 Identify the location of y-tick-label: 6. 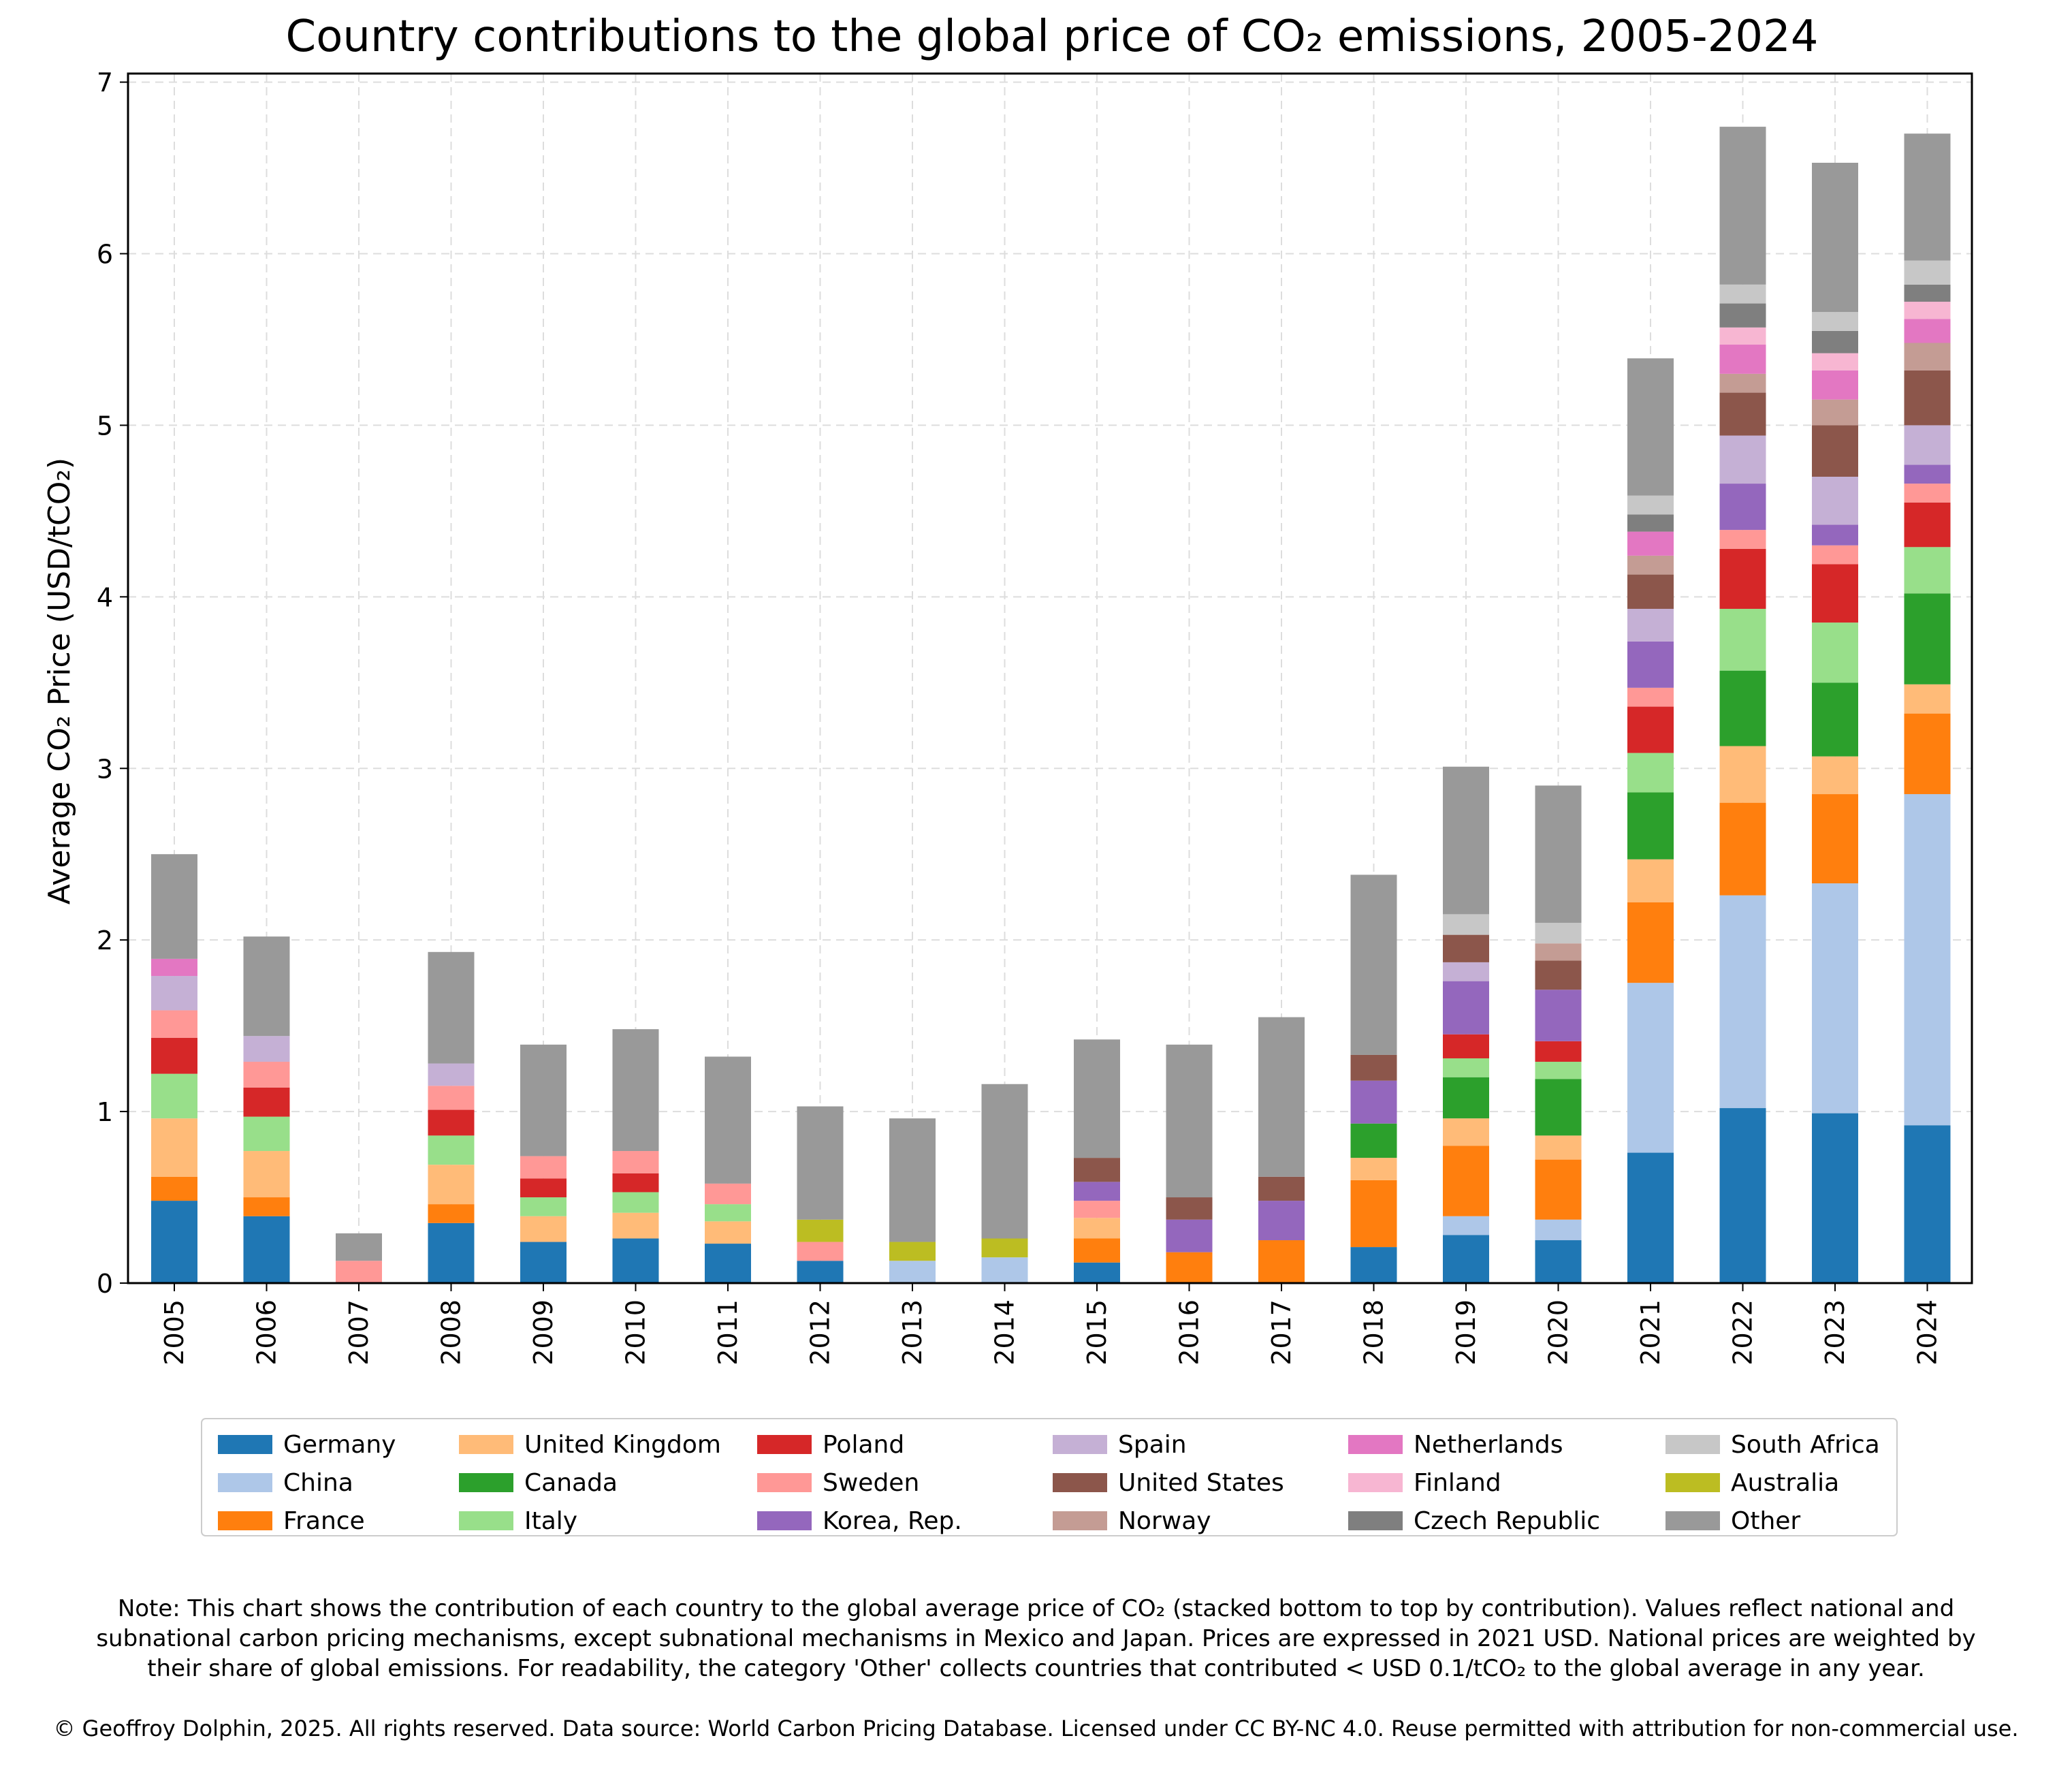
(105, 255).